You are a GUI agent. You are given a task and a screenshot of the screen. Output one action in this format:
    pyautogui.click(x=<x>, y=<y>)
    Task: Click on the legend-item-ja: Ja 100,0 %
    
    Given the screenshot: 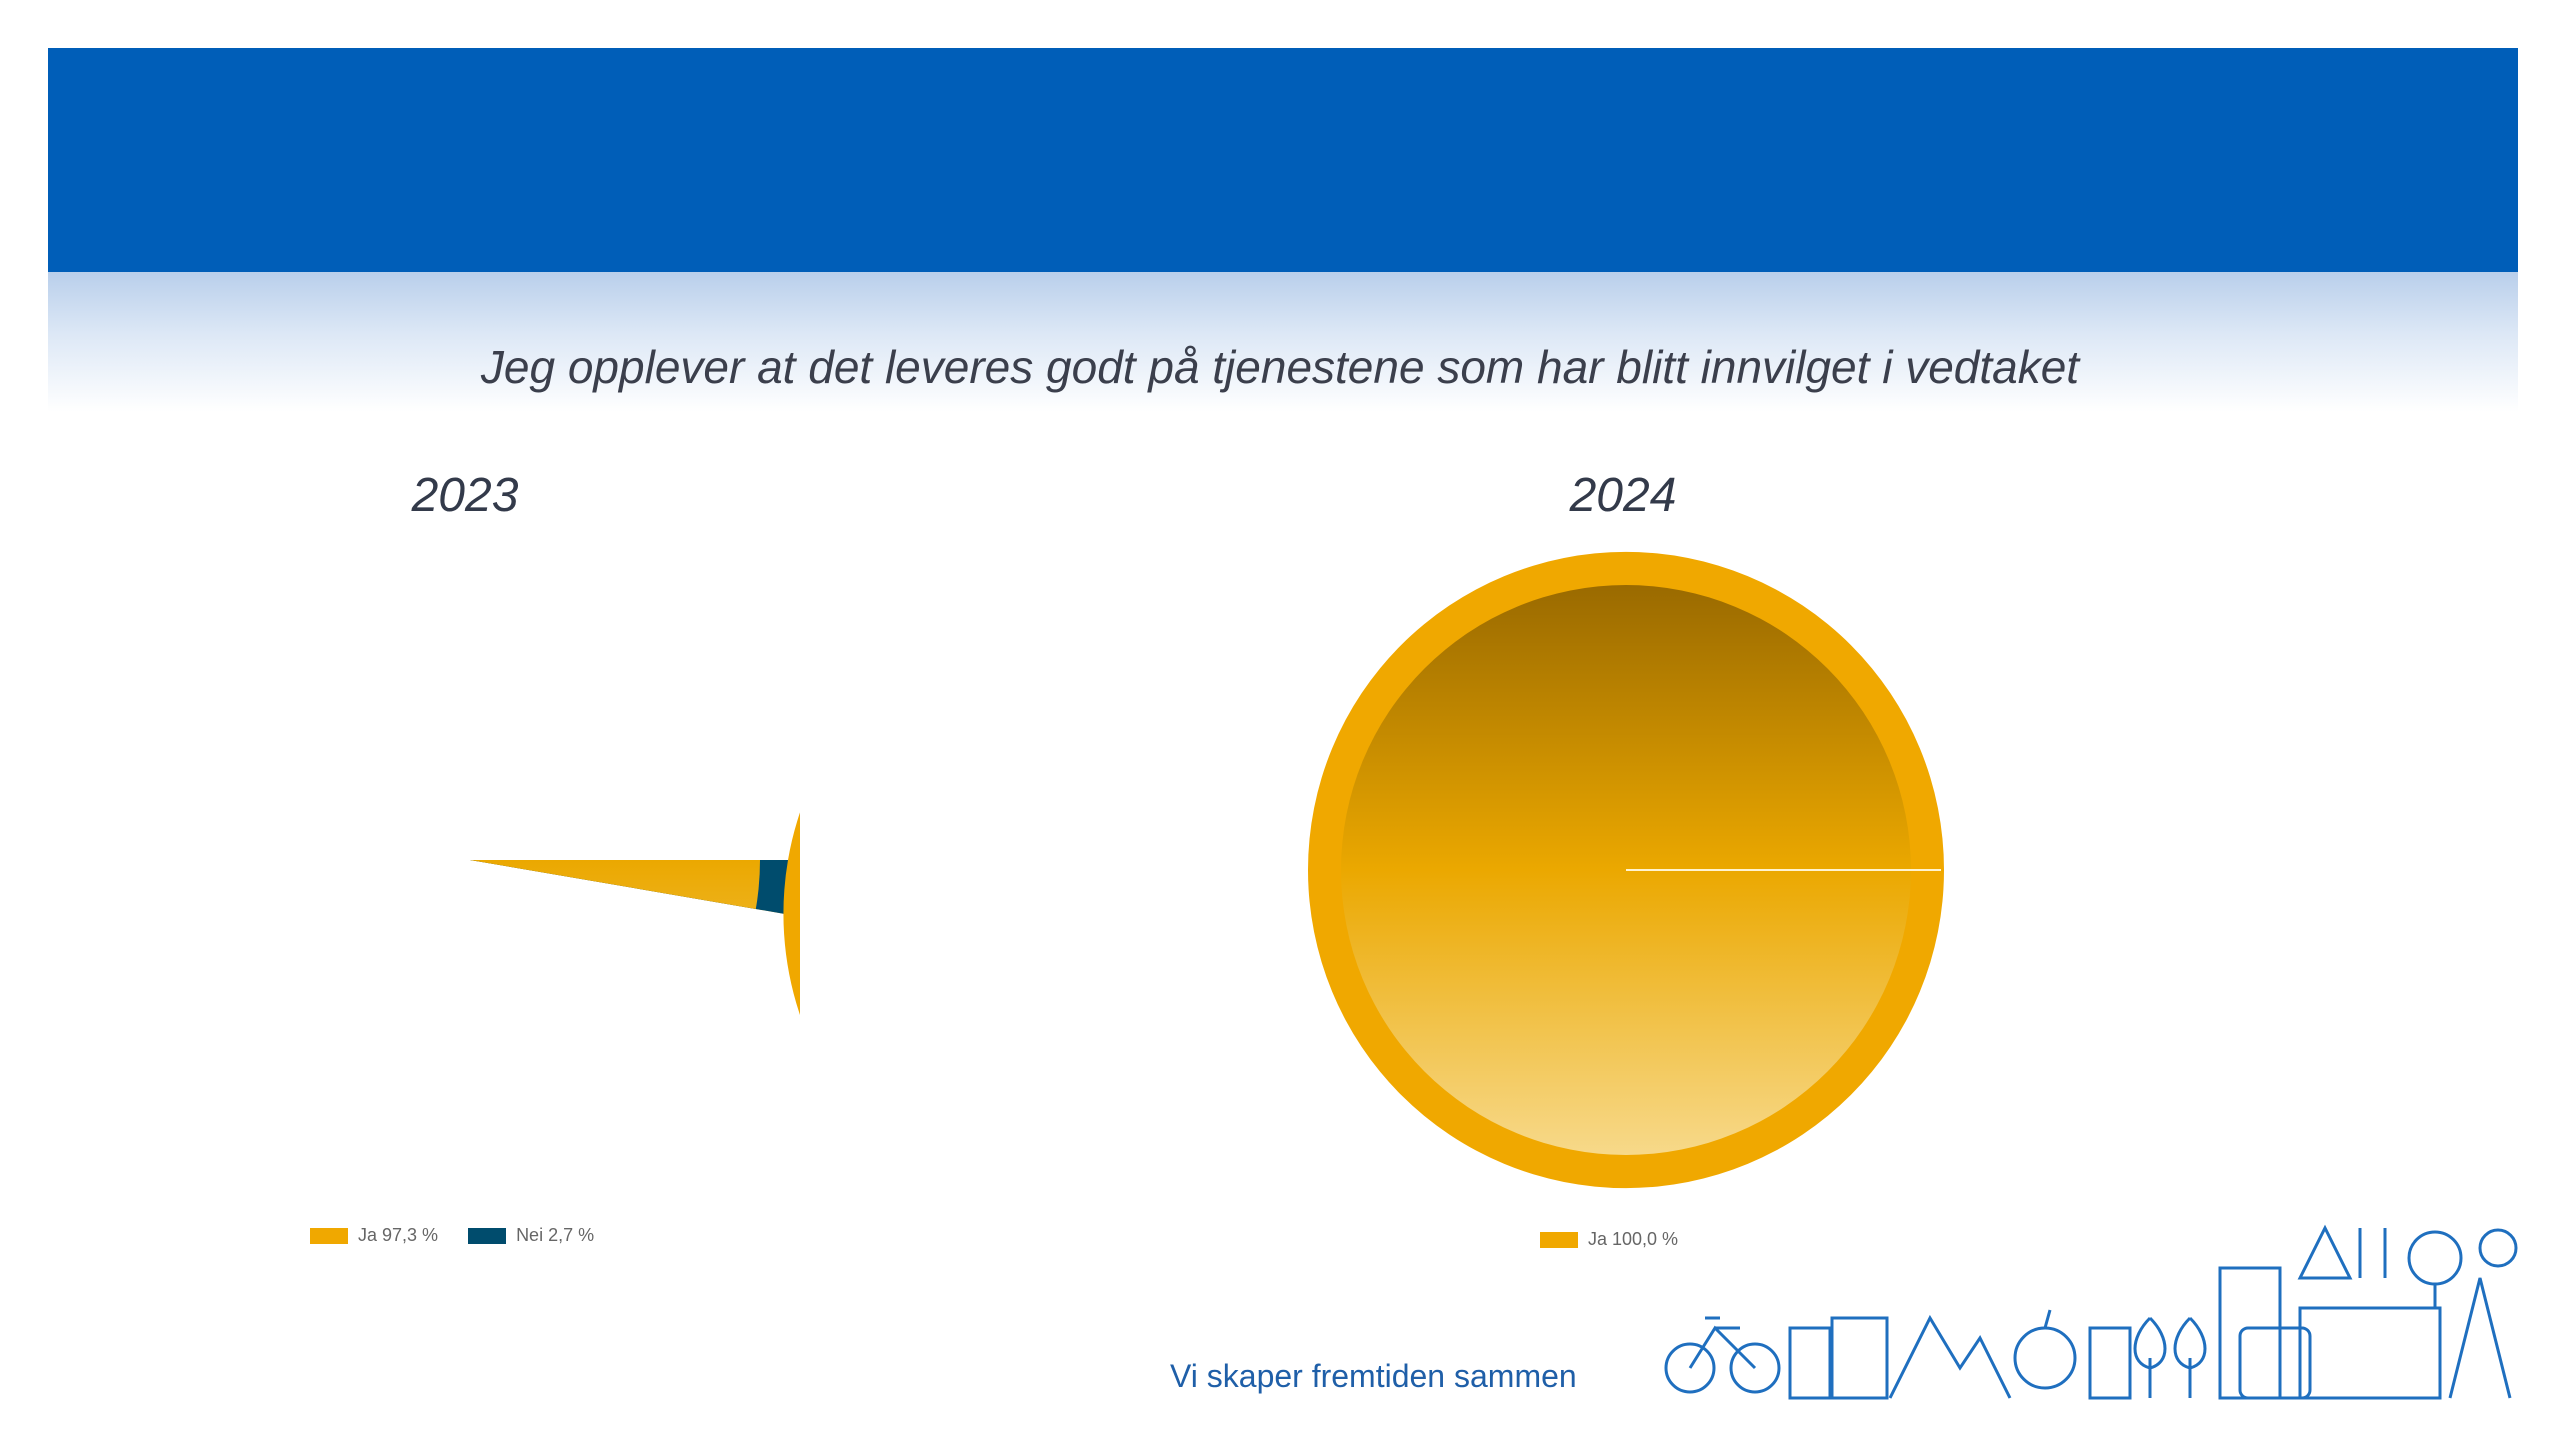 What is the action you would take?
    pyautogui.click(x=1609, y=1239)
    